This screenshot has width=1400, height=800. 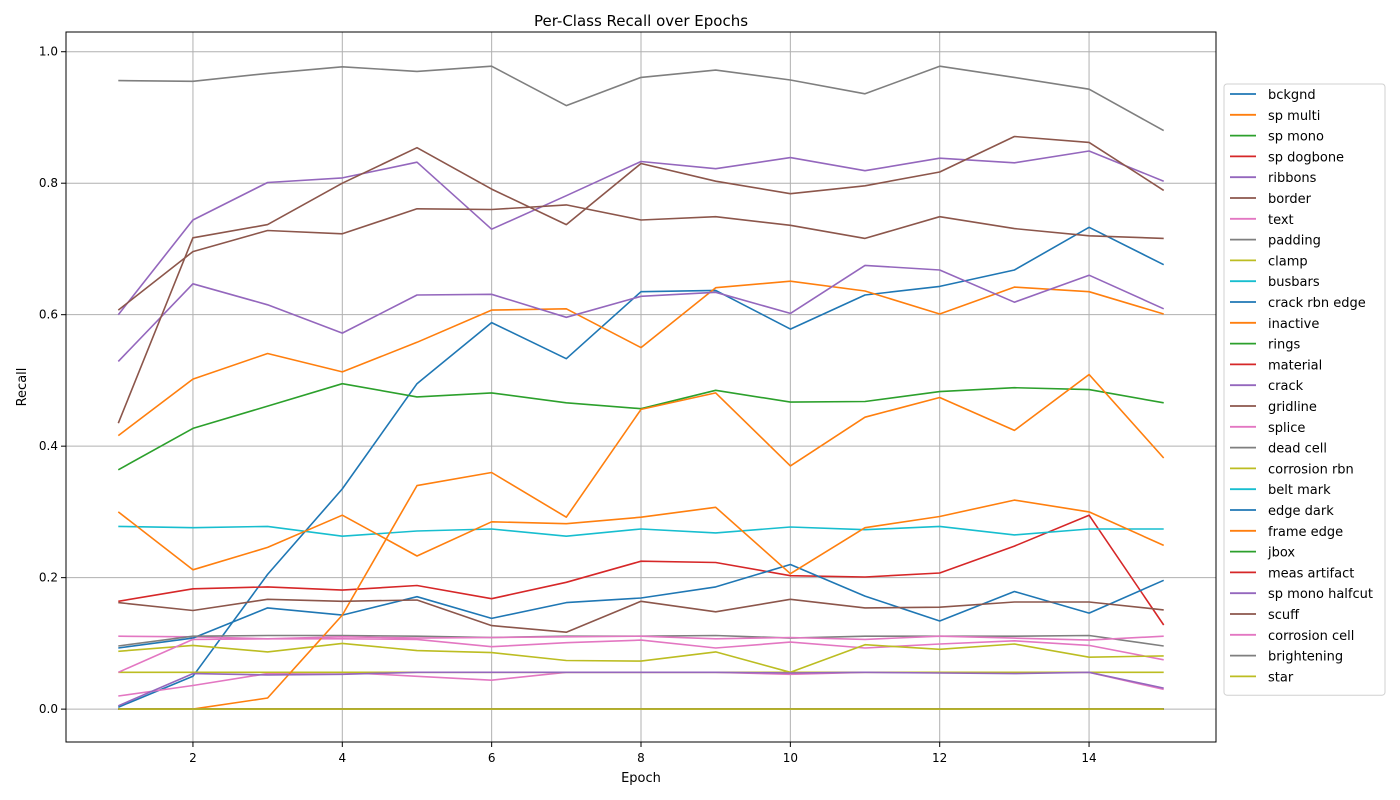 What do you see at coordinates (939, 758) in the screenshot?
I see `x-tick-label: 12` at bounding box center [939, 758].